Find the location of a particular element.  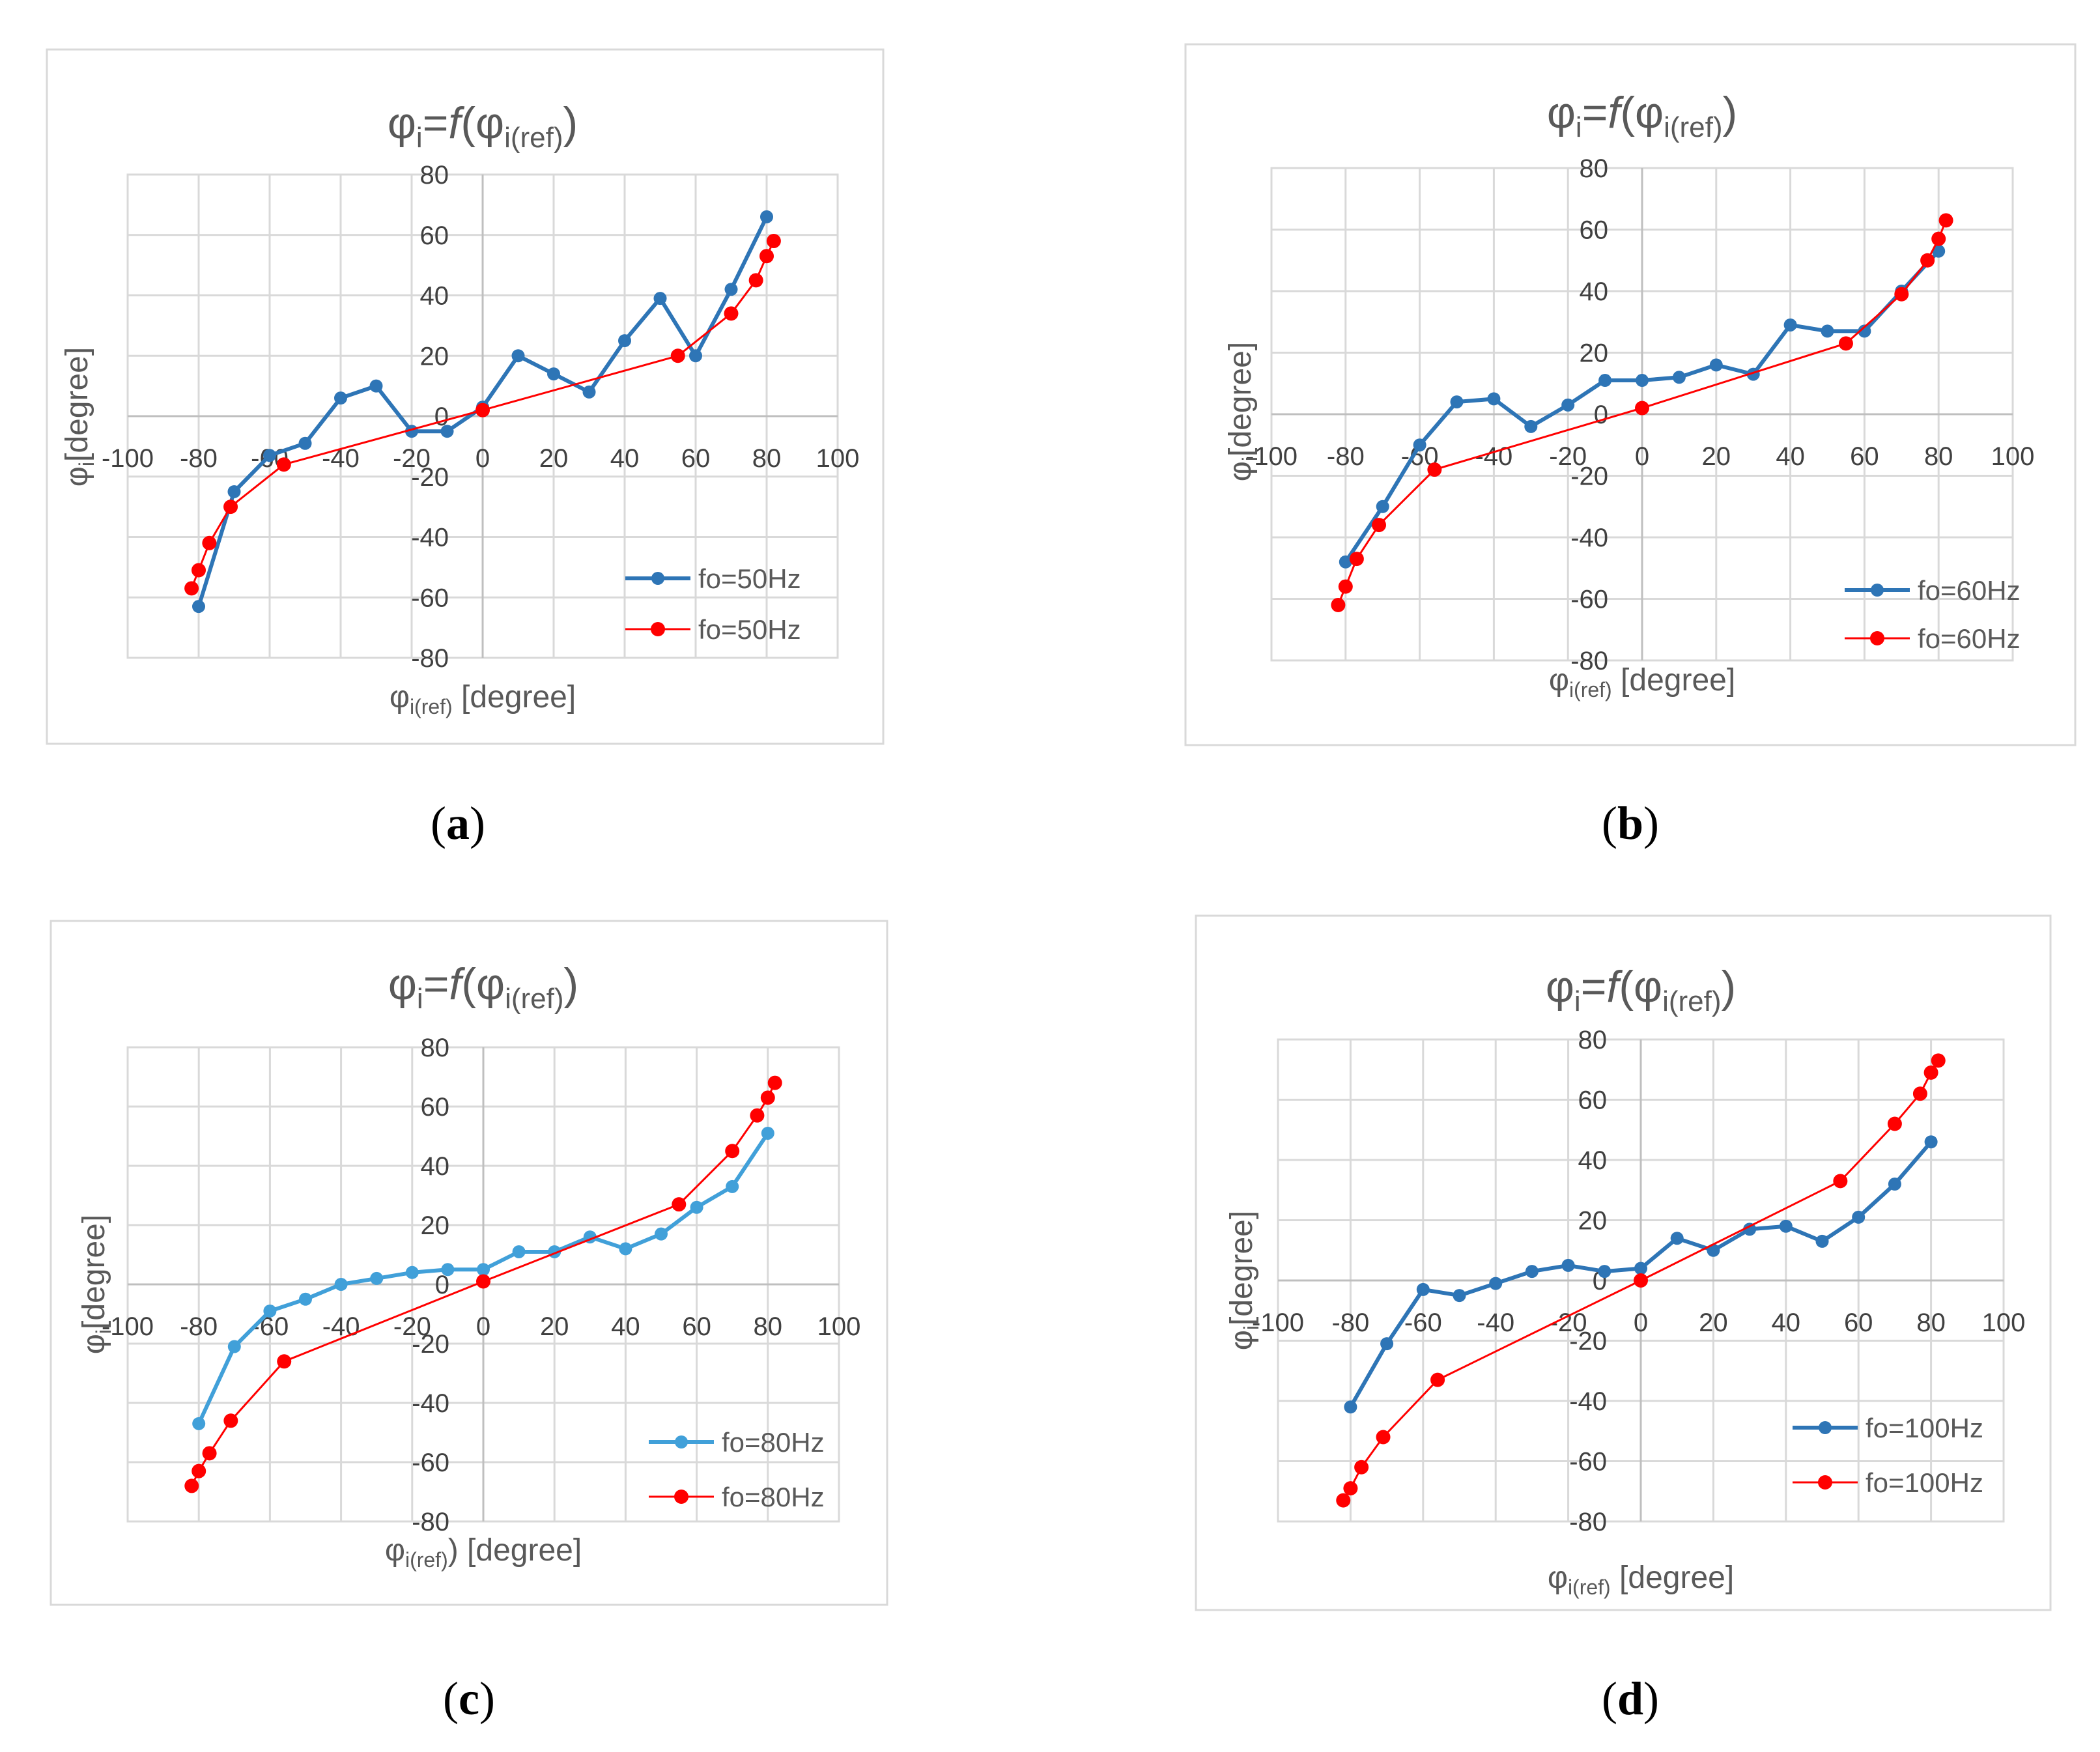

legend-label: fo=50Hz is located at coordinates (749, 629).